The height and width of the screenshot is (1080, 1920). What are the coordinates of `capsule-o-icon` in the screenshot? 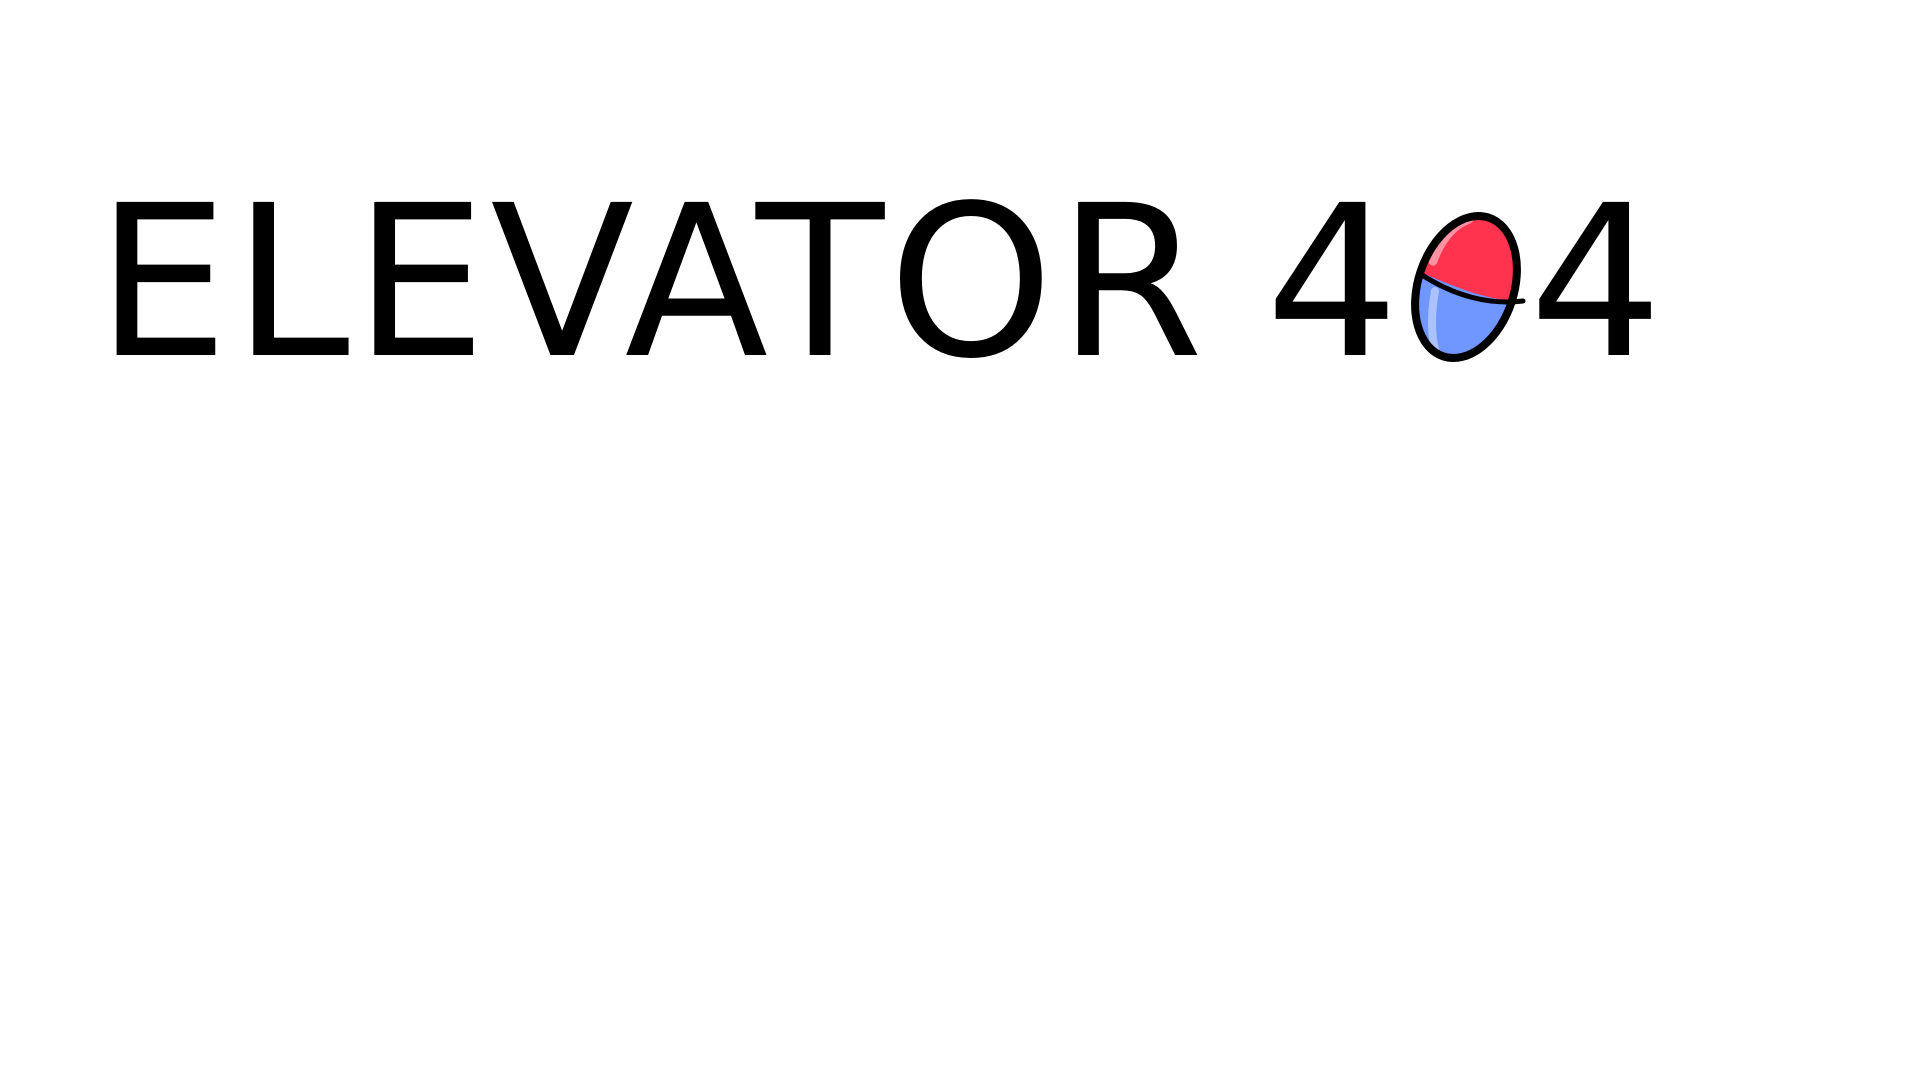 It's located at (1466, 287).